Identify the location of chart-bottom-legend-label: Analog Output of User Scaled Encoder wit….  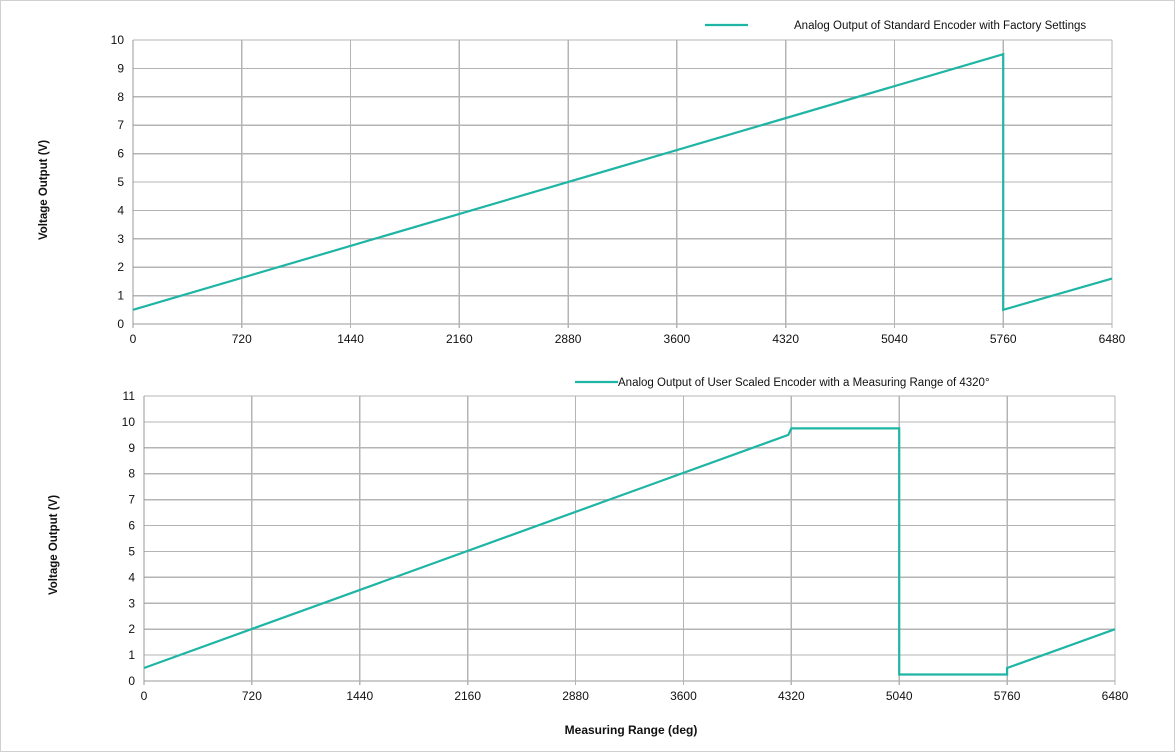
(804, 383).